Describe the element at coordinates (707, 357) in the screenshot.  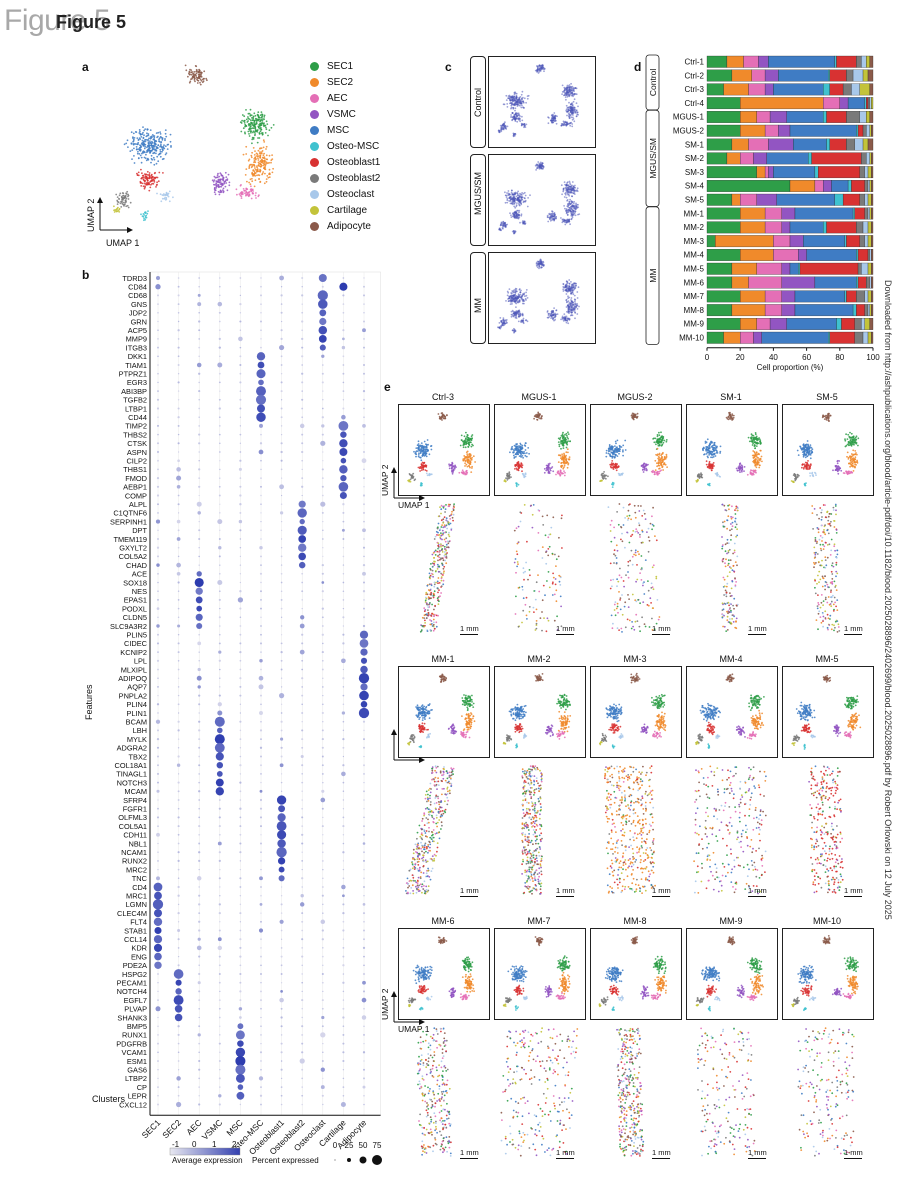
I see `bar-x-tick-label: 0` at that location.